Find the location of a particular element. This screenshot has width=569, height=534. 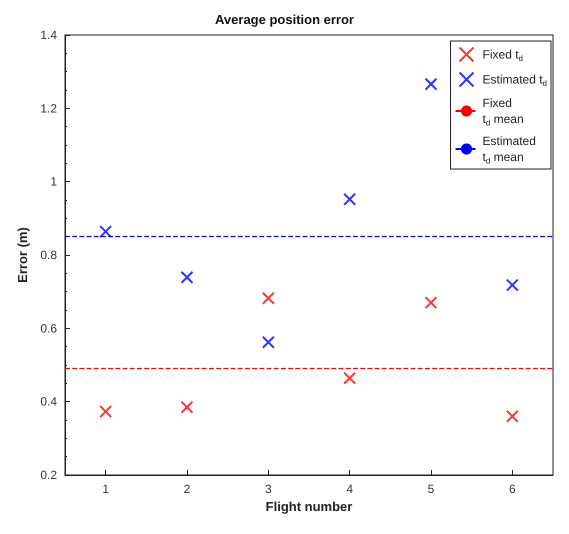

y-tick-label: 0.4 is located at coordinates (49, 401).